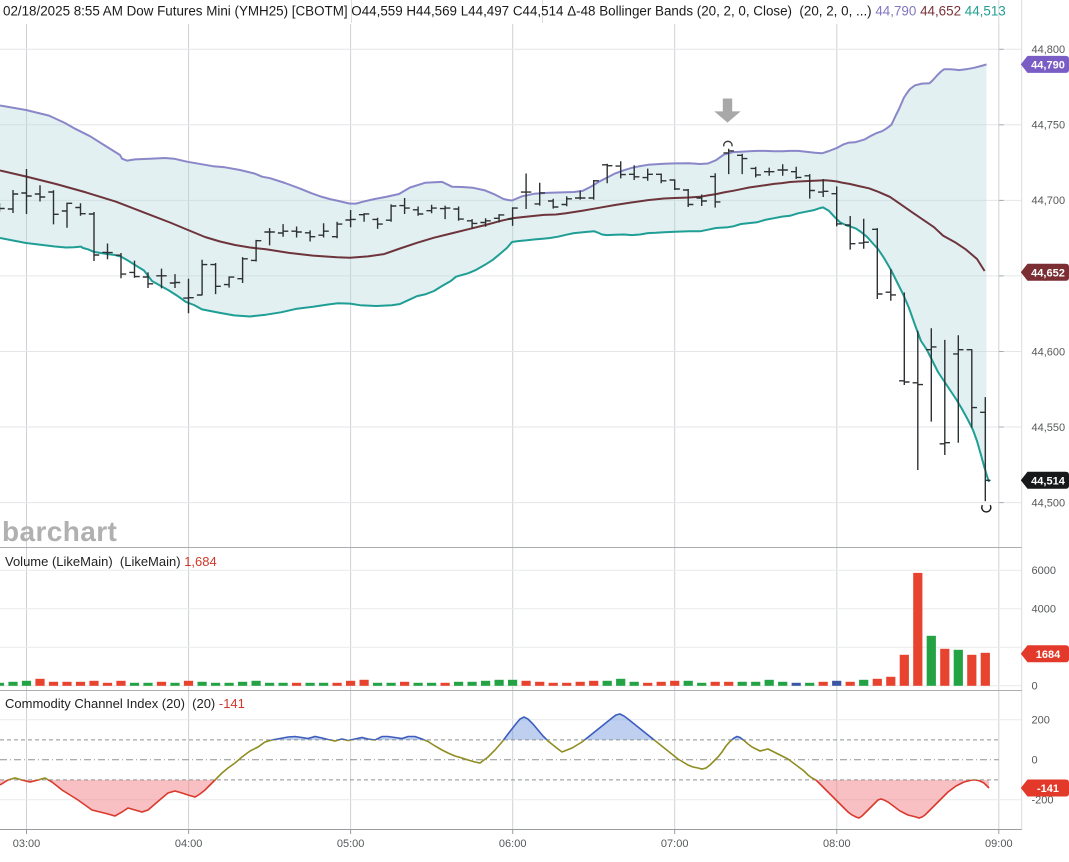  Describe the element at coordinates (59, 531) in the screenshot. I see `svg-text: barchart` at that location.